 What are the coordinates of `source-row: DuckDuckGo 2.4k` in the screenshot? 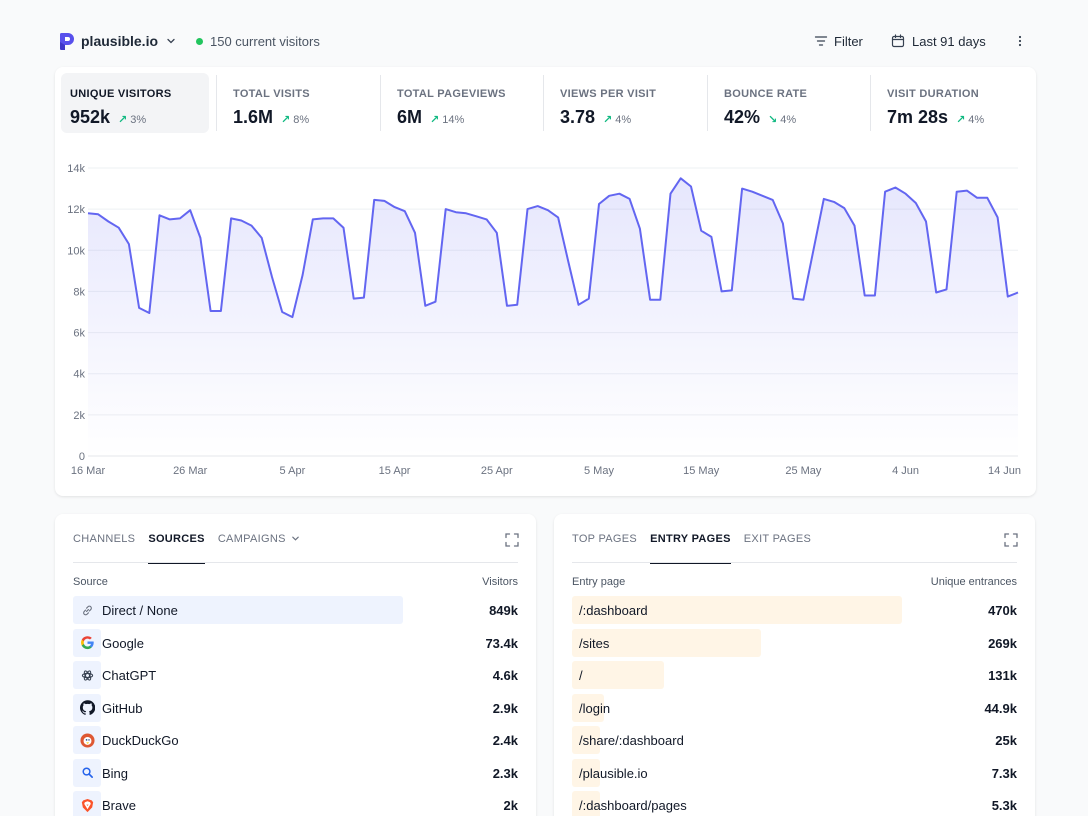 It's located at (295, 741).